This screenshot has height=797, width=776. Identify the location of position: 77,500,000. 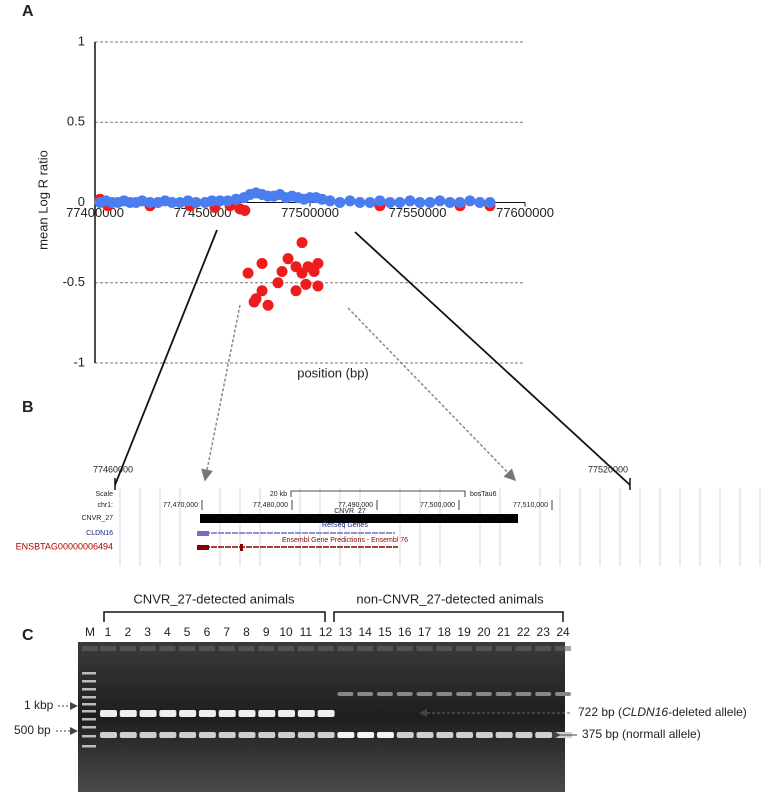
(437, 505).